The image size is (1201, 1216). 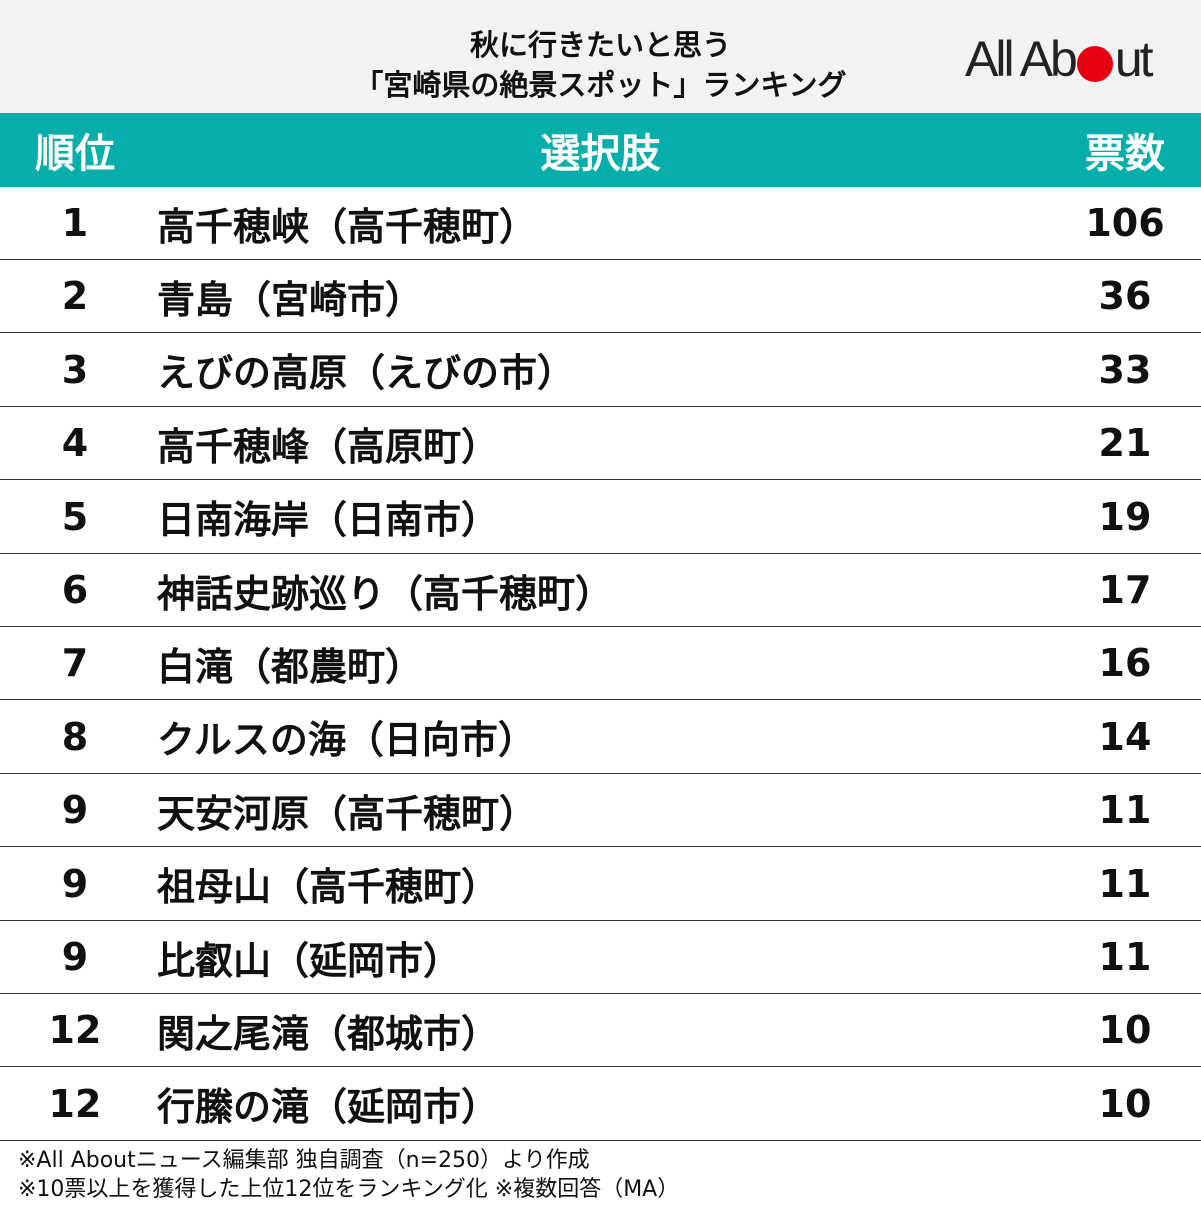 I want to click on table-row: 4 高千穂峰（高原町） 21, so click(x=600, y=444).